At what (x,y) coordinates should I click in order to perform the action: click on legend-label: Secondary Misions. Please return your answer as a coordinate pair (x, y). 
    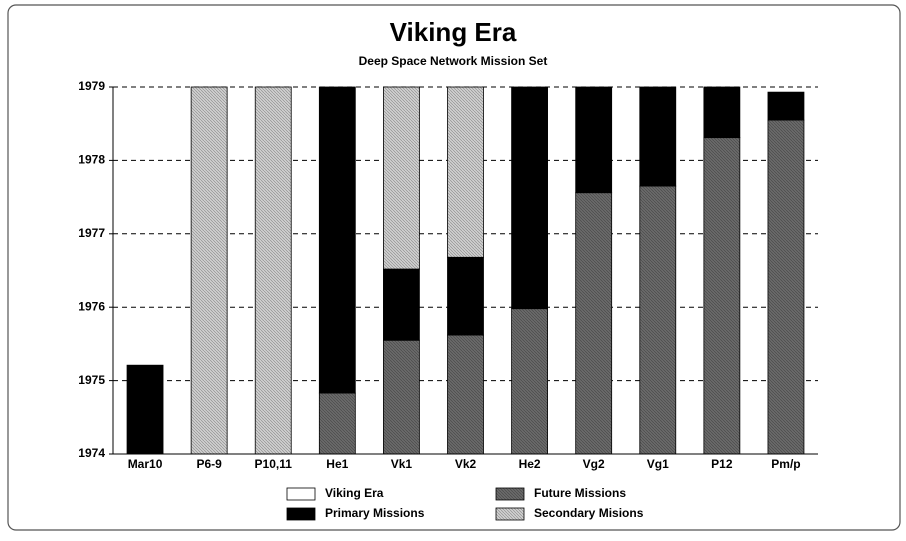
    Looking at the image, I should click on (589, 513).